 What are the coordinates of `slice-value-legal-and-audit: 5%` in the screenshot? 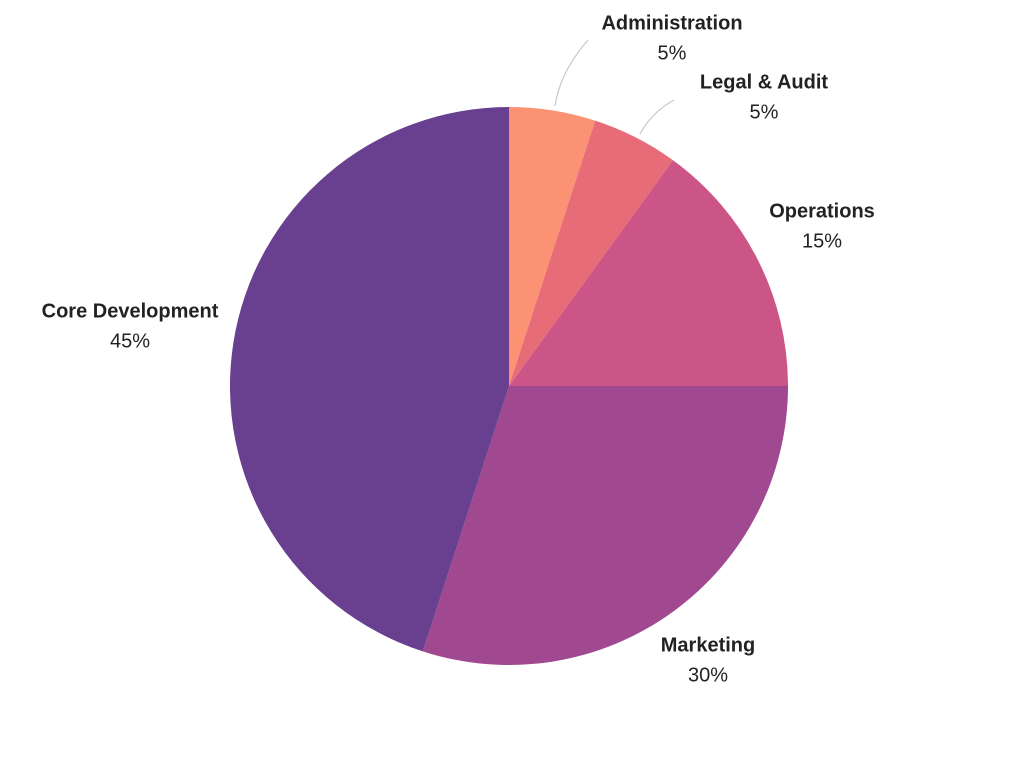 It's located at (764, 112).